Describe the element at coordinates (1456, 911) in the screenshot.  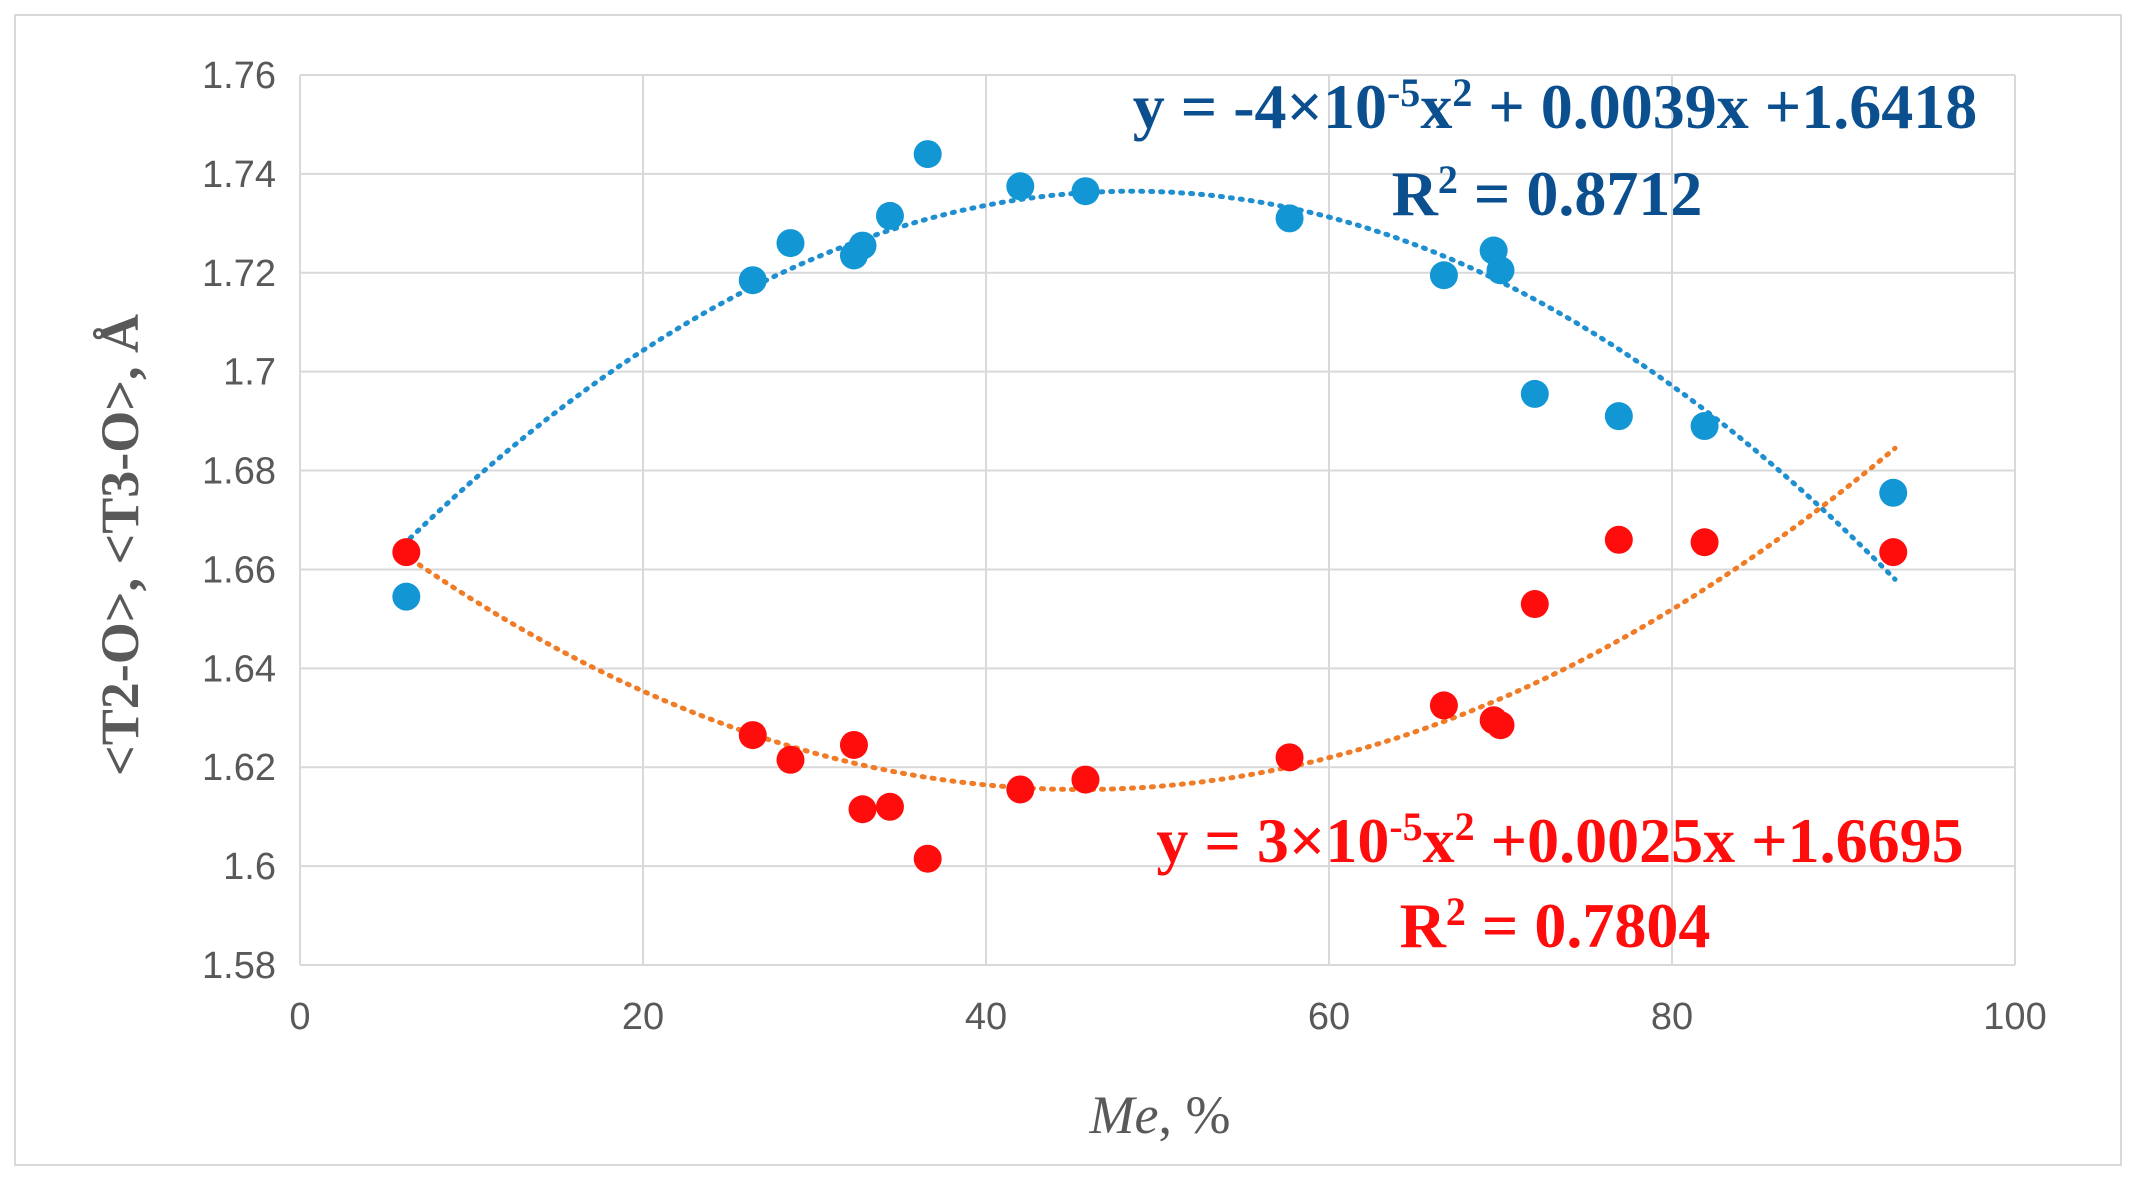
I see `red-r2-exp: 2` at that location.